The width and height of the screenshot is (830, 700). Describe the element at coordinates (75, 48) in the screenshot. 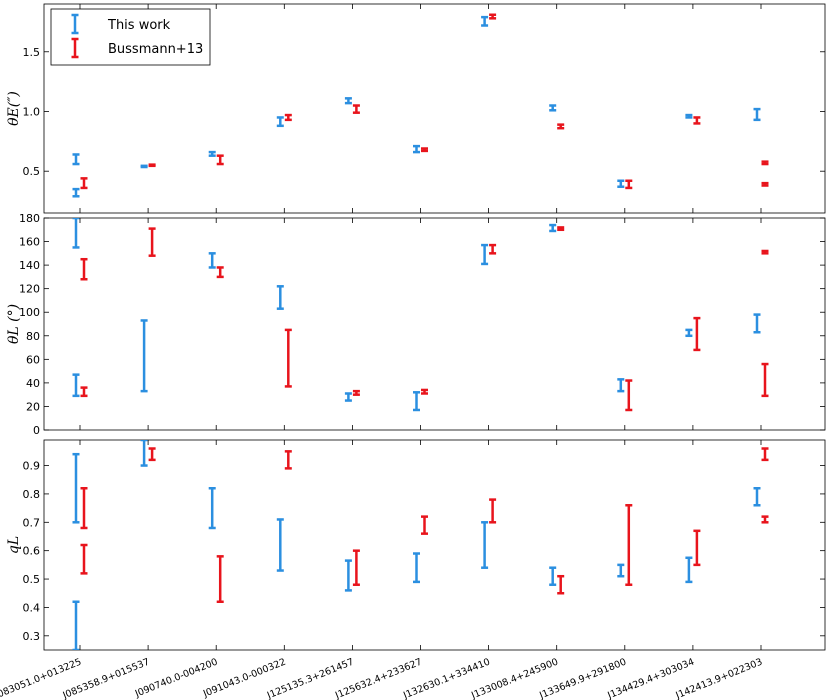

I see `legend-marker-bussmann` at that location.